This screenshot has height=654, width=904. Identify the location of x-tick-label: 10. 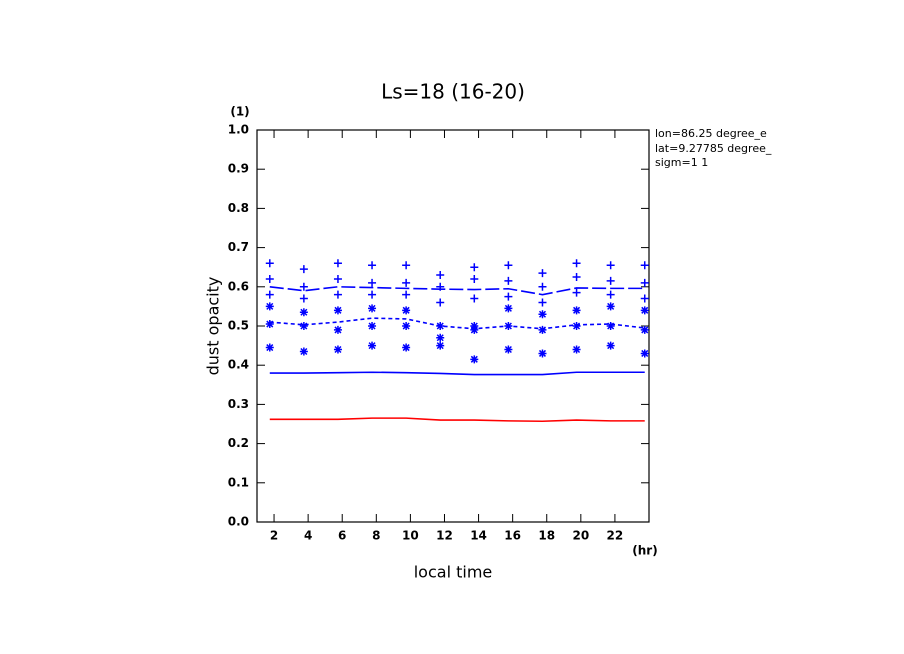
(410, 536).